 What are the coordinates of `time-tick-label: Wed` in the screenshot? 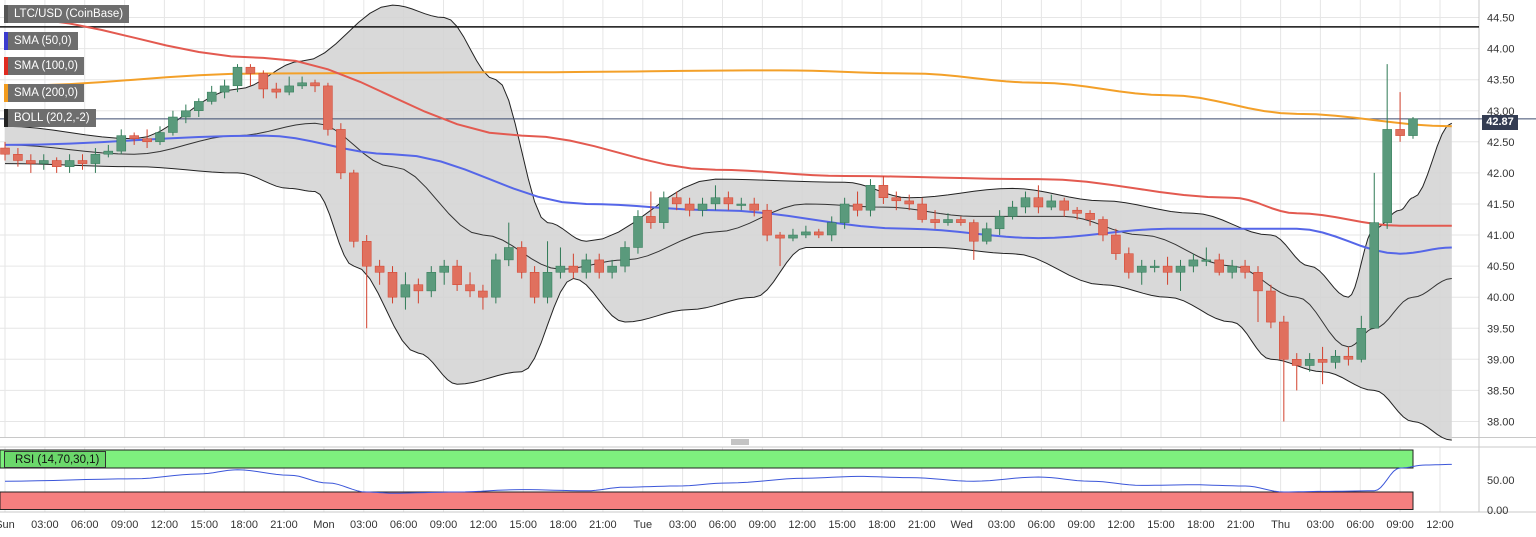 It's located at (961, 525).